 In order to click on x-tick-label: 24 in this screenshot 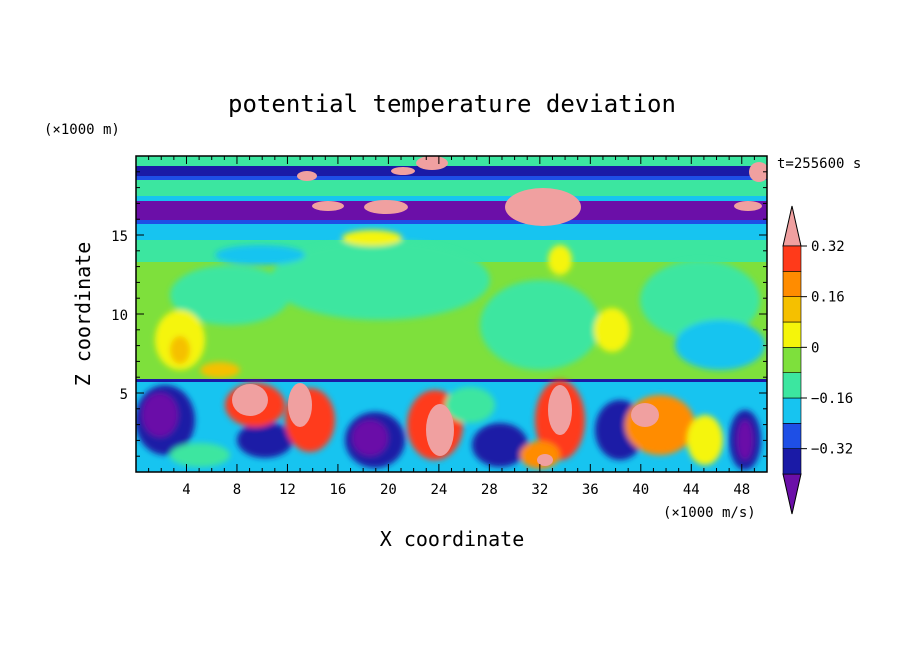, I will do `click(438, 490)`.